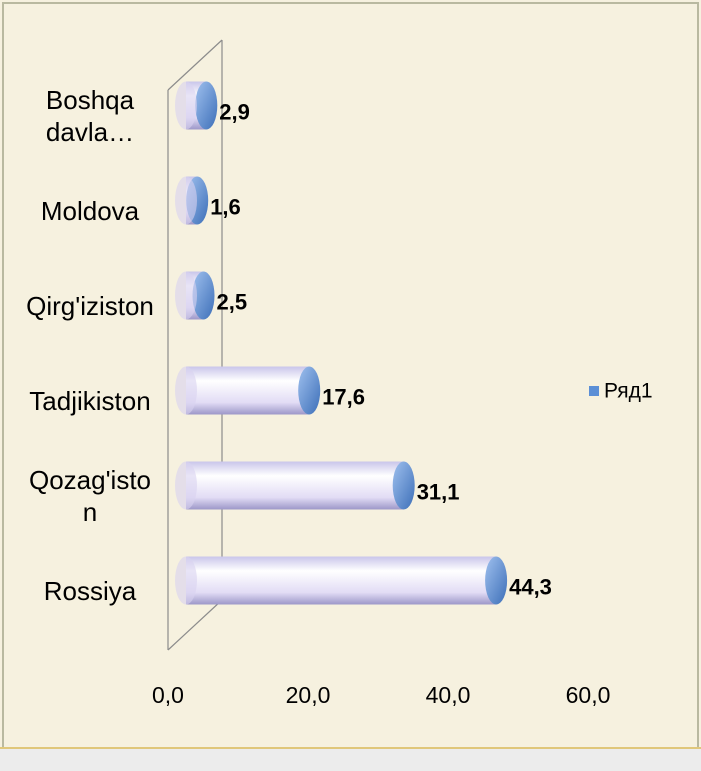 This screenshot has height=771, width=701. What do you see at coordinates (448, 695) in the screenshot?
I see `x-tick-label: 40,0` at bounding box center [448, 695].